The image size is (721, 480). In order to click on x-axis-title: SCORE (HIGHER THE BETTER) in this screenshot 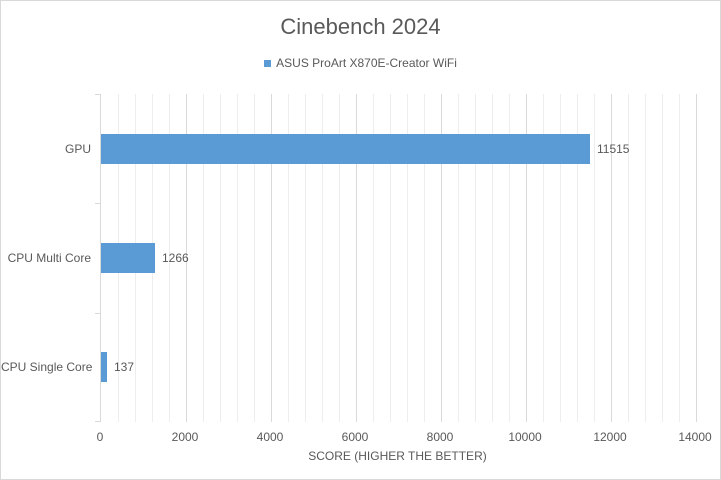, I will do `click(397, 456)`.